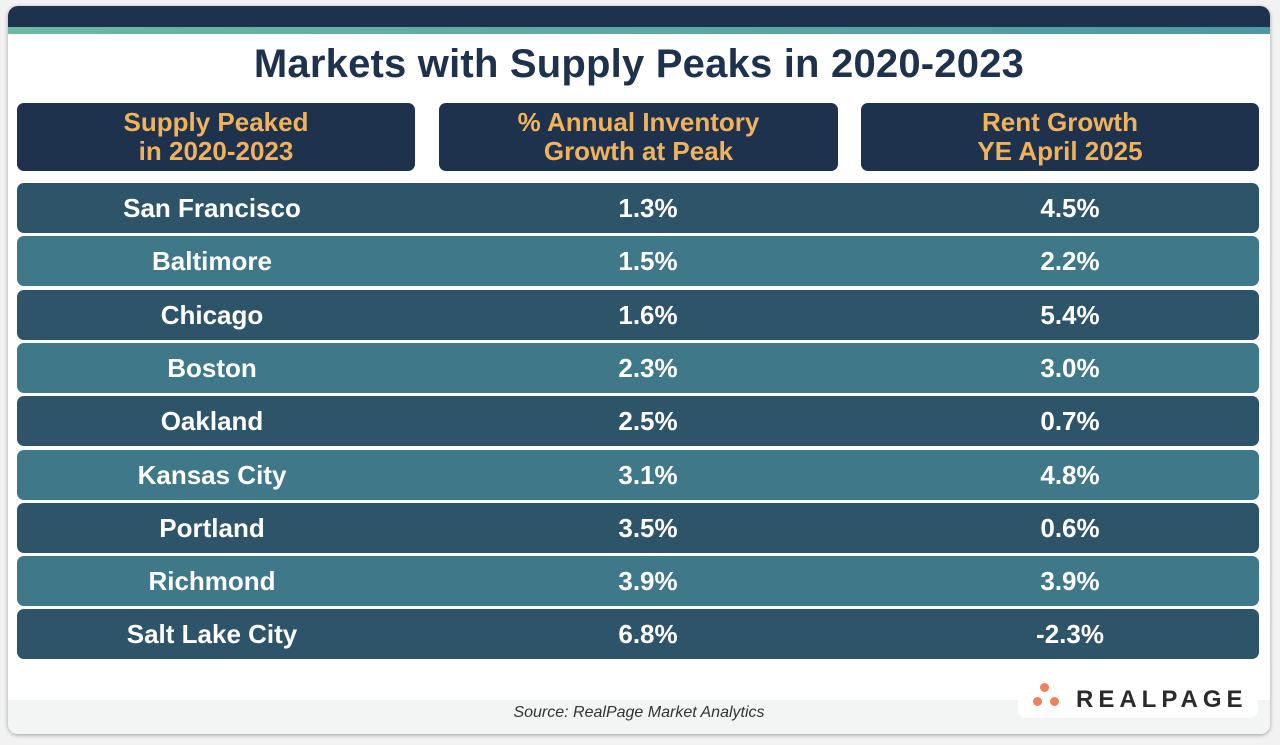 This screenshot has height=745, width=1280. Describe the element at coordinates (639, 712) in the screenshot. I see `source-note: Source: RealPage Market Analytics` at that location.